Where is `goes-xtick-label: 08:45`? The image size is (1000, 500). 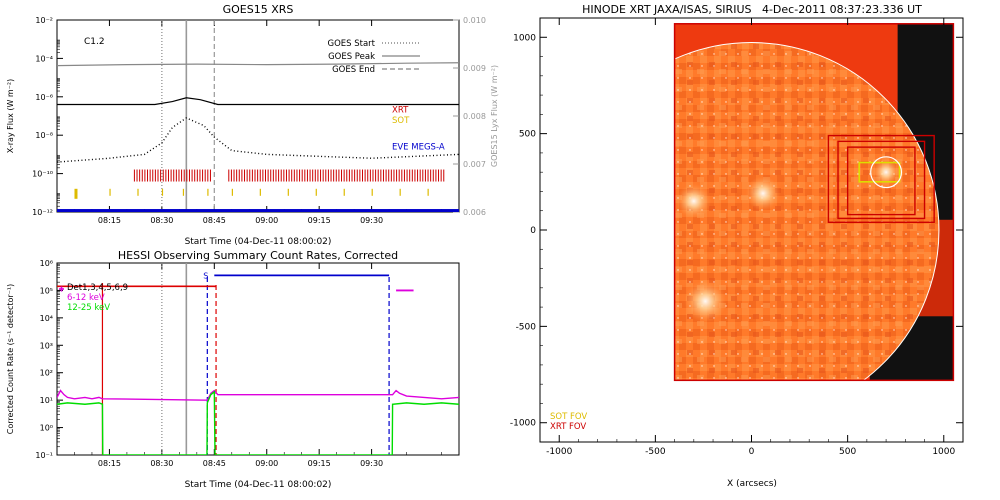 goes-xtick-label: 08:45 is located at coordinates (214, 220).